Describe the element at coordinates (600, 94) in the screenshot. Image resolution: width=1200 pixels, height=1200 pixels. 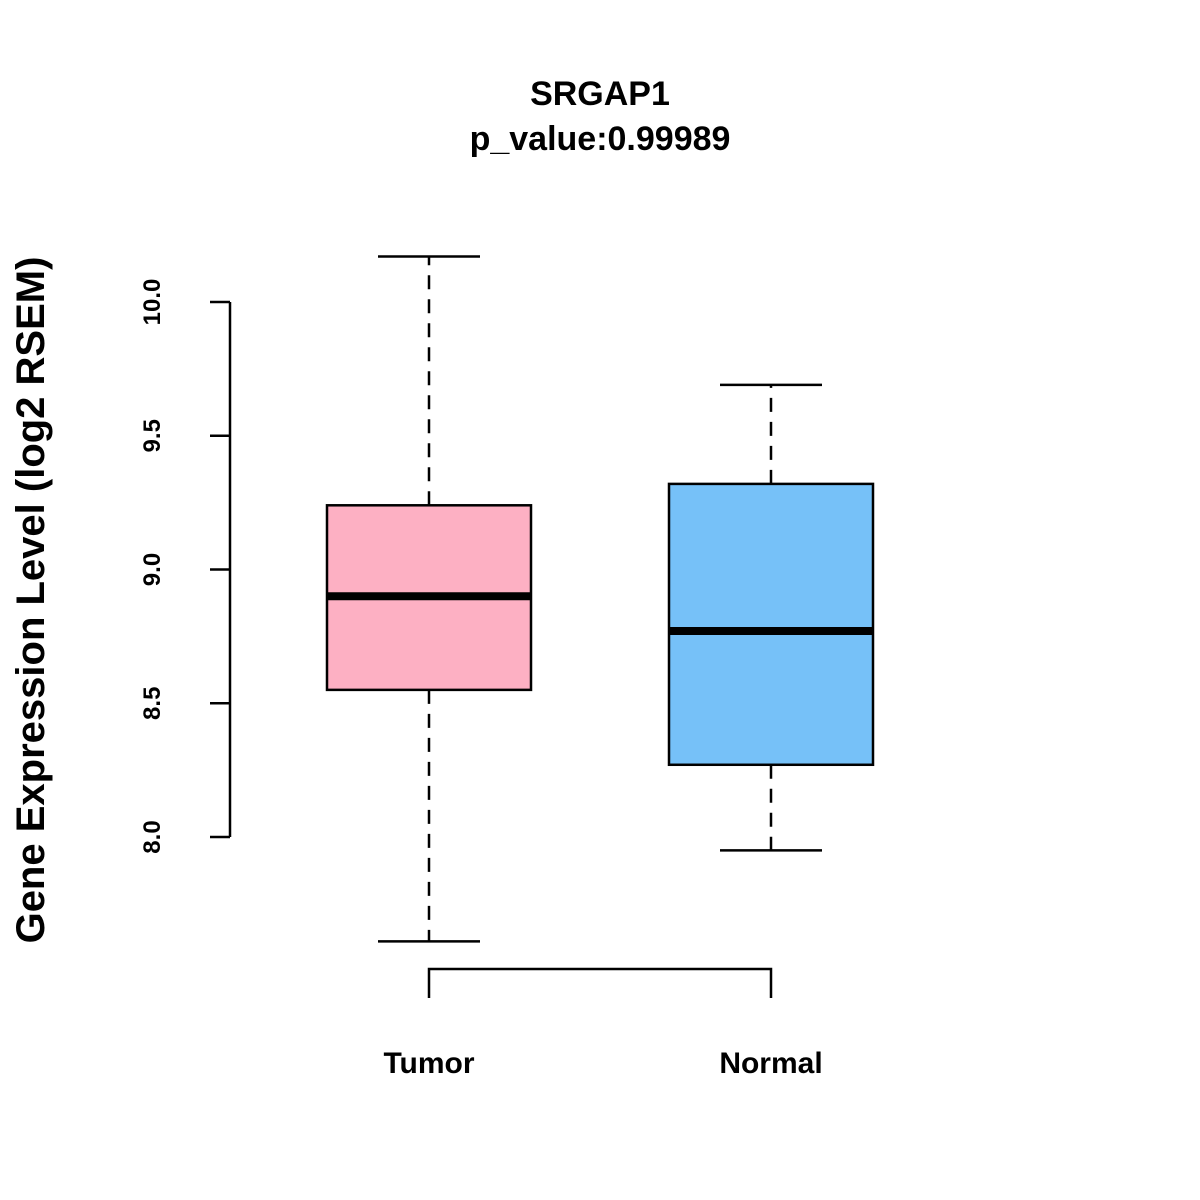
I see `chart-title: SRGAP1` at that location.